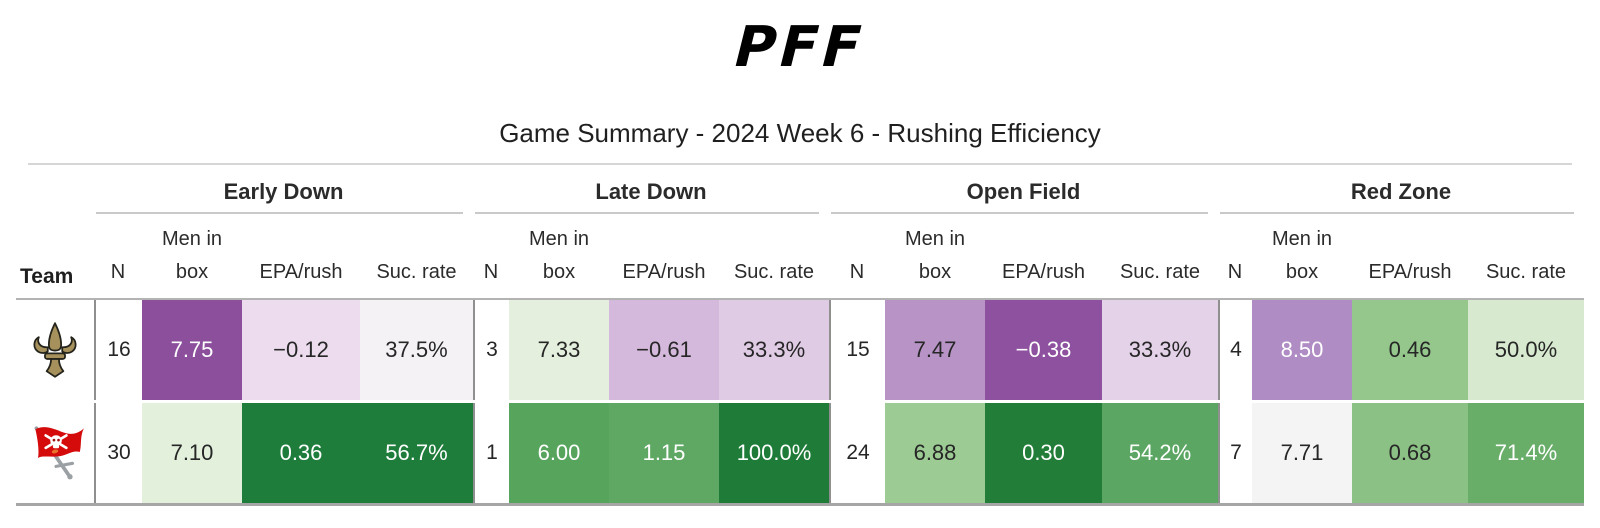 The height and width of the screenshot is (528, 1600). What do you see at coordinates (1160, 453) in the screenshot?
I see `buccaneers-open-suc-cell: 54.2%` at bounding box center [1160, 453].